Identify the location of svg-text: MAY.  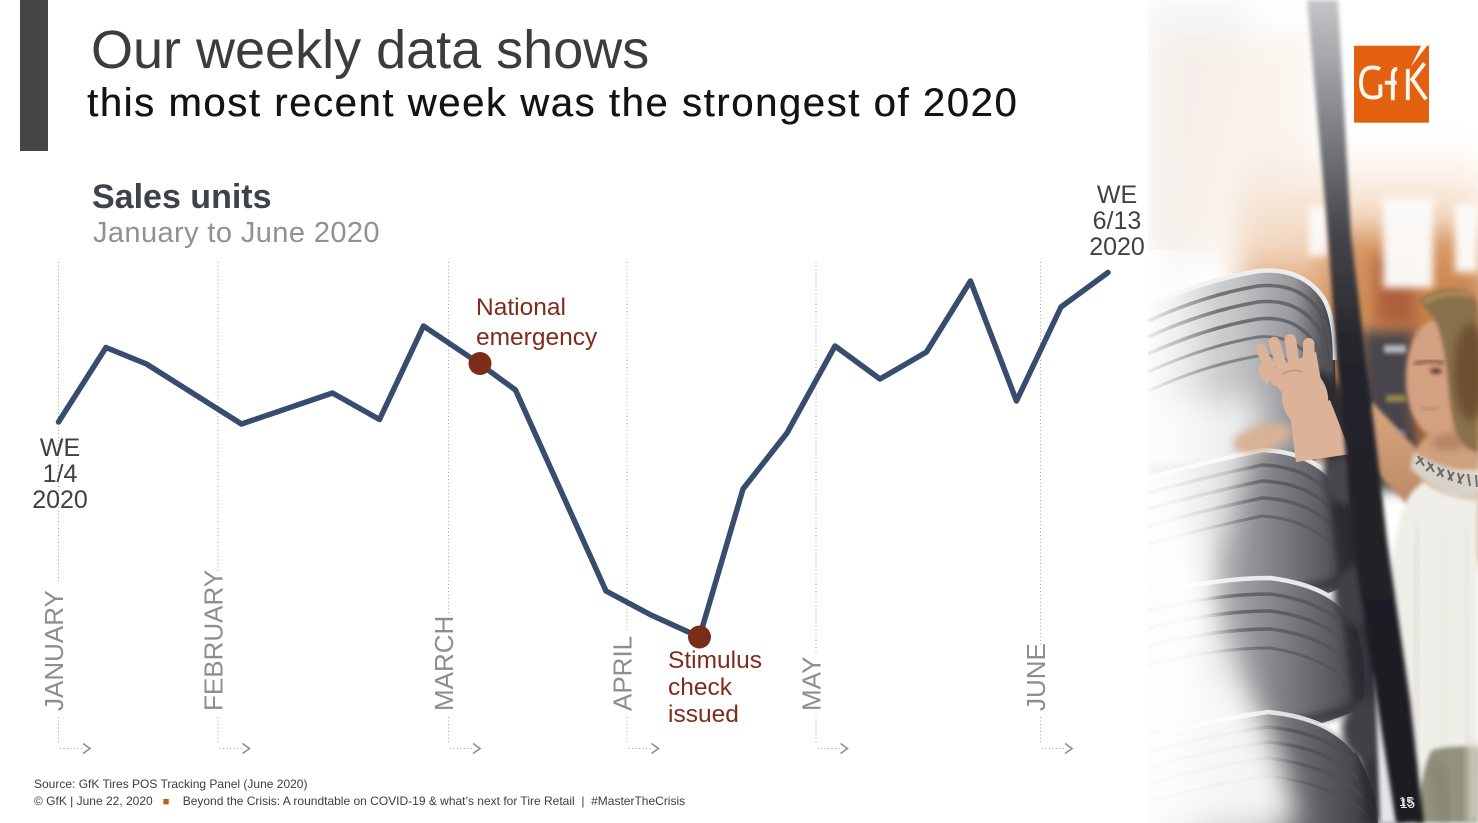
(812, 684).